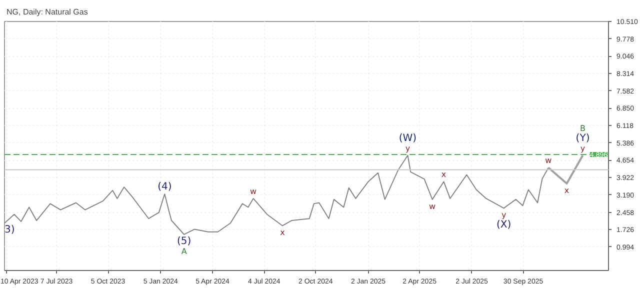 The width and height of the screenshot is (640, 288). What do you see at coordinates (583, 128) in the screenshot?
I see `annotation: B` at bounding box center [583, 128].